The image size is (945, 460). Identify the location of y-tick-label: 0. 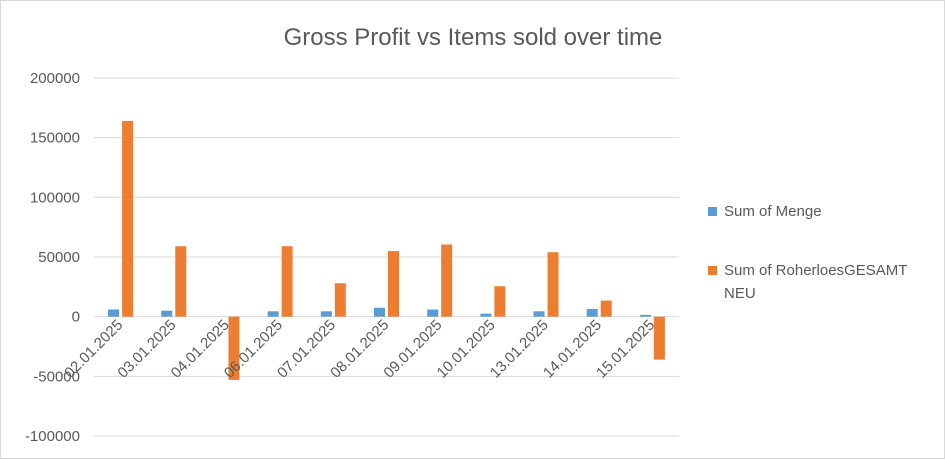
(76, 317).